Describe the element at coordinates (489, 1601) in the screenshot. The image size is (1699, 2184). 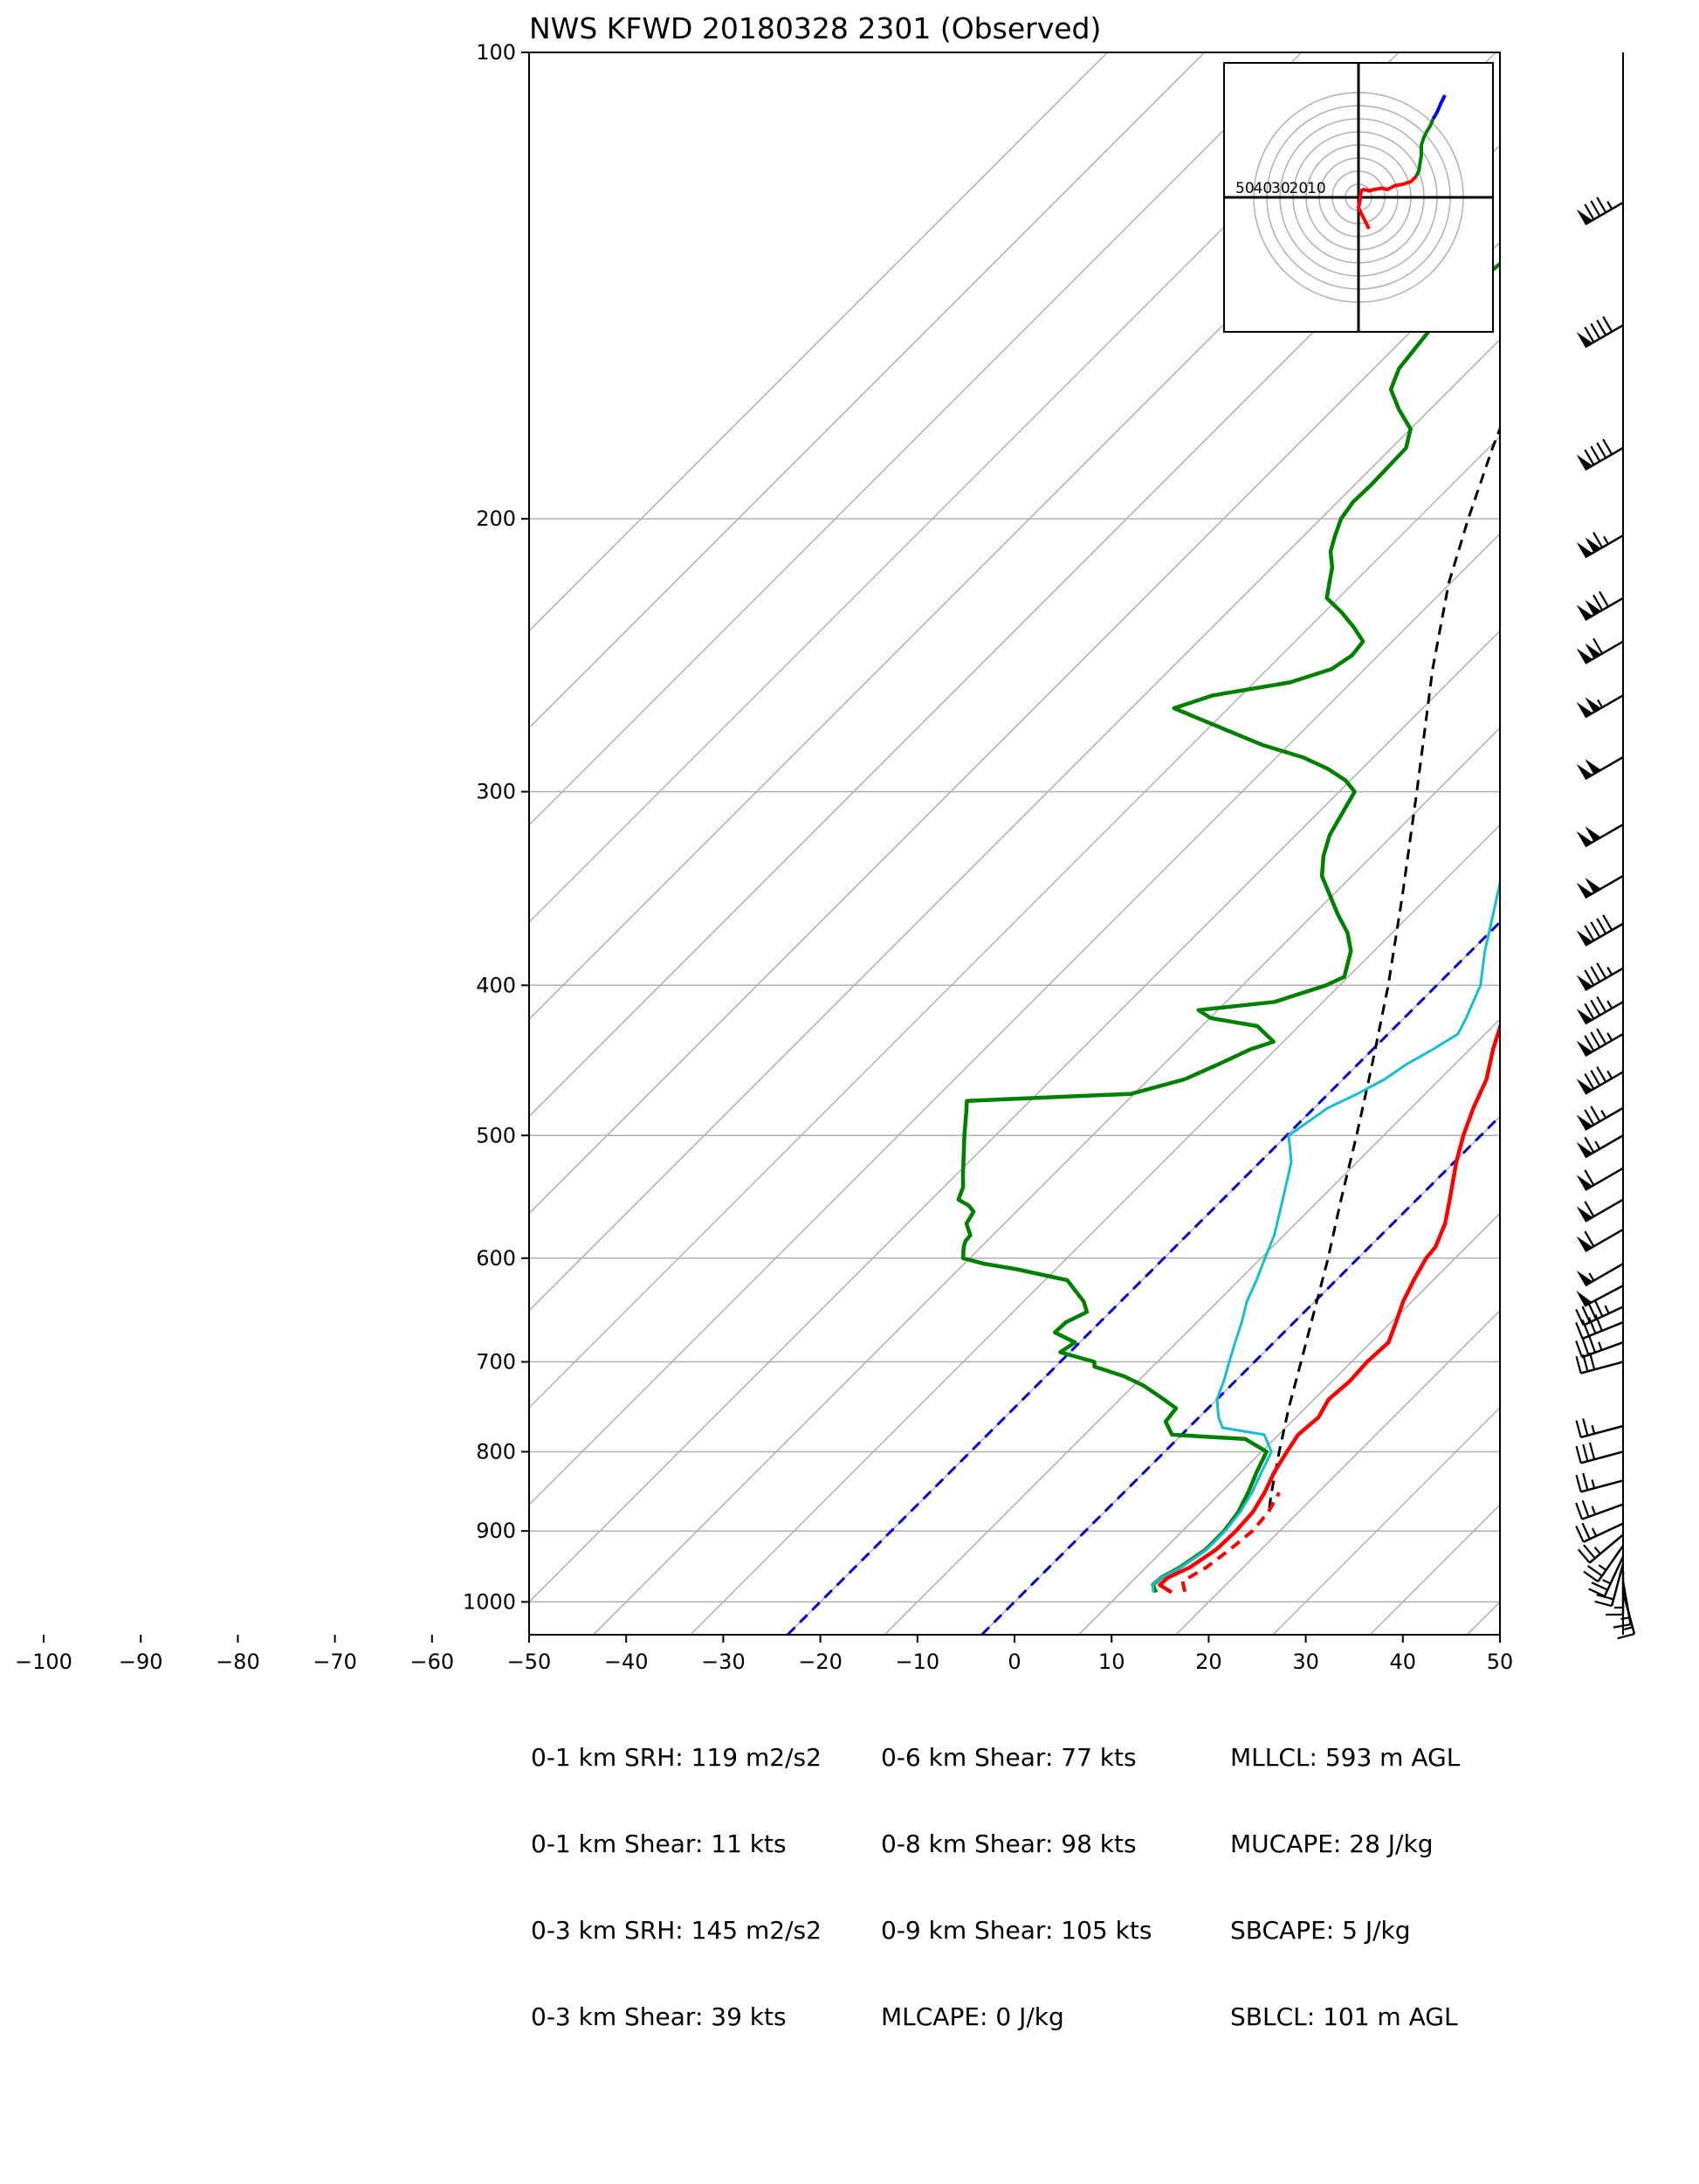
I see `pressure-tick-label: 1000` at that location.